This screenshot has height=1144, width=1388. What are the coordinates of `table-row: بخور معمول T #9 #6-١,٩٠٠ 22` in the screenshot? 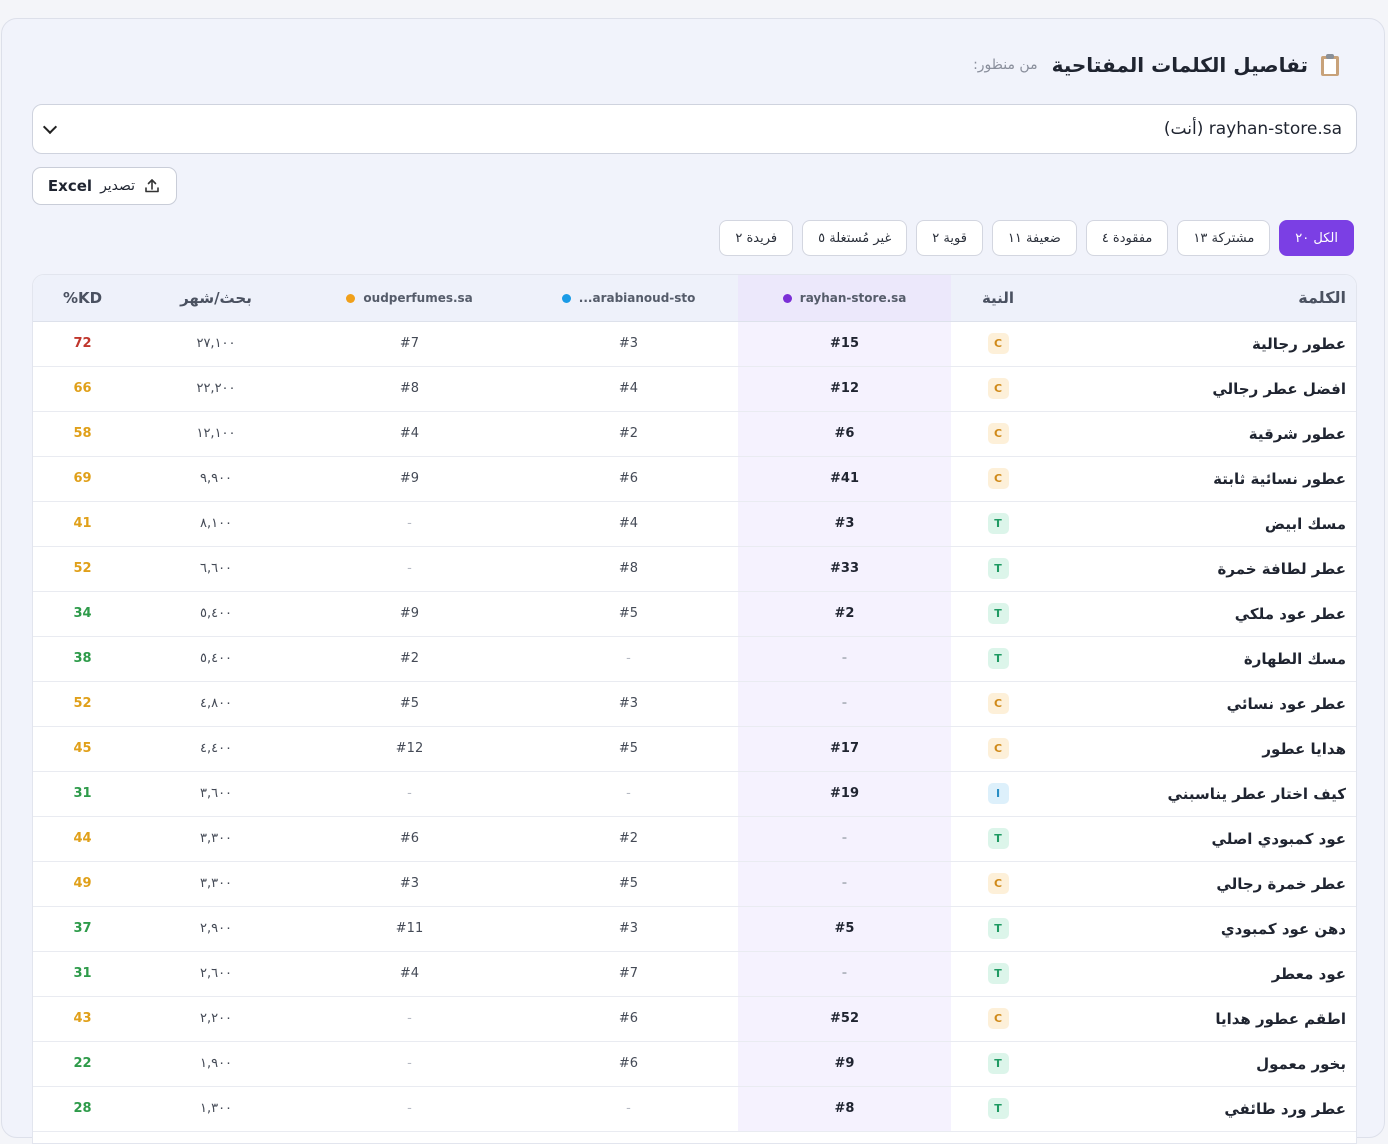 It's located at (694, 1064).